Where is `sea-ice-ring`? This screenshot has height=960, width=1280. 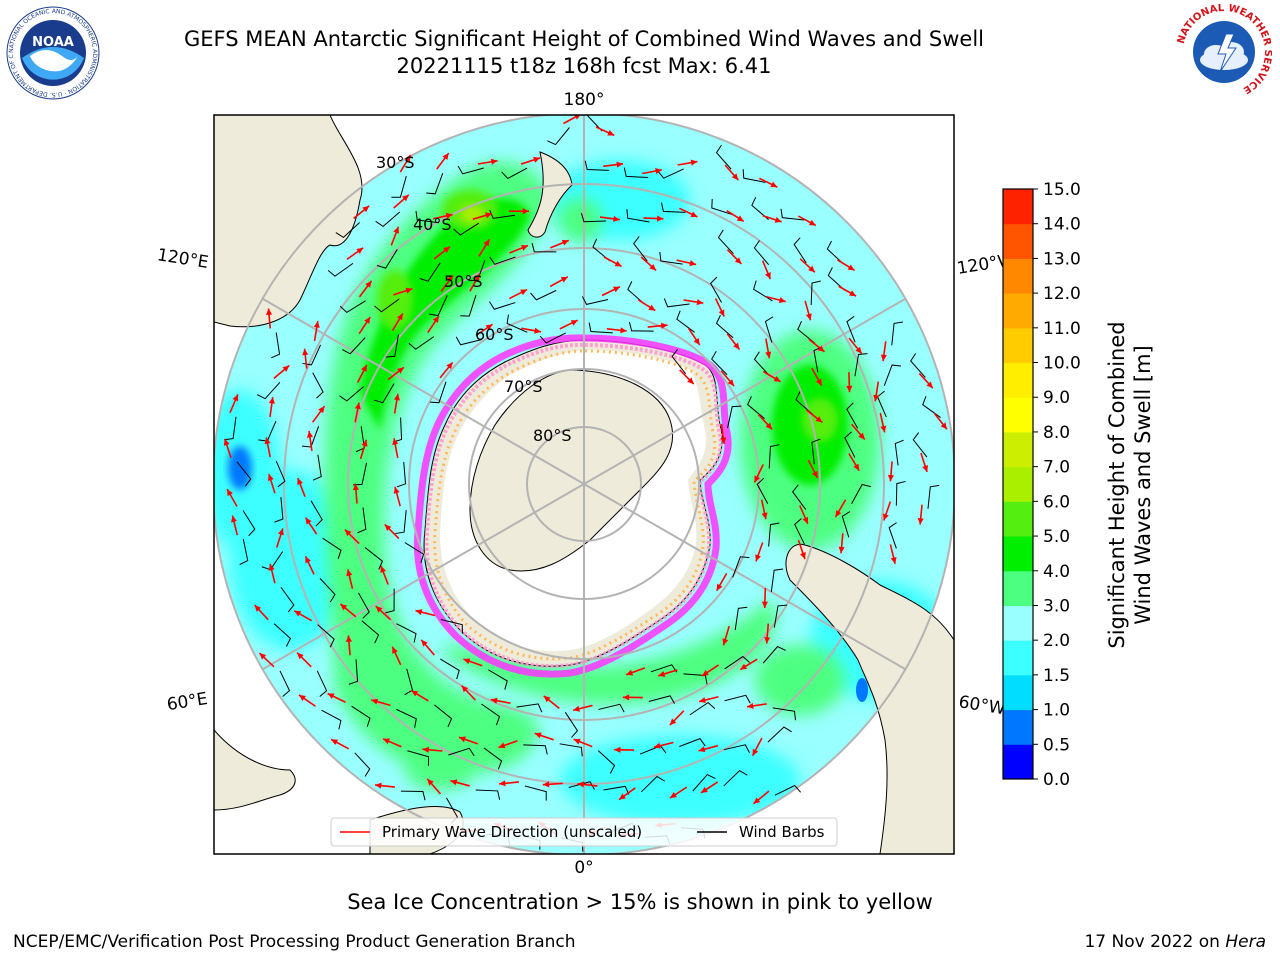 sea-ice-ring is located at coordinates (572, 506).